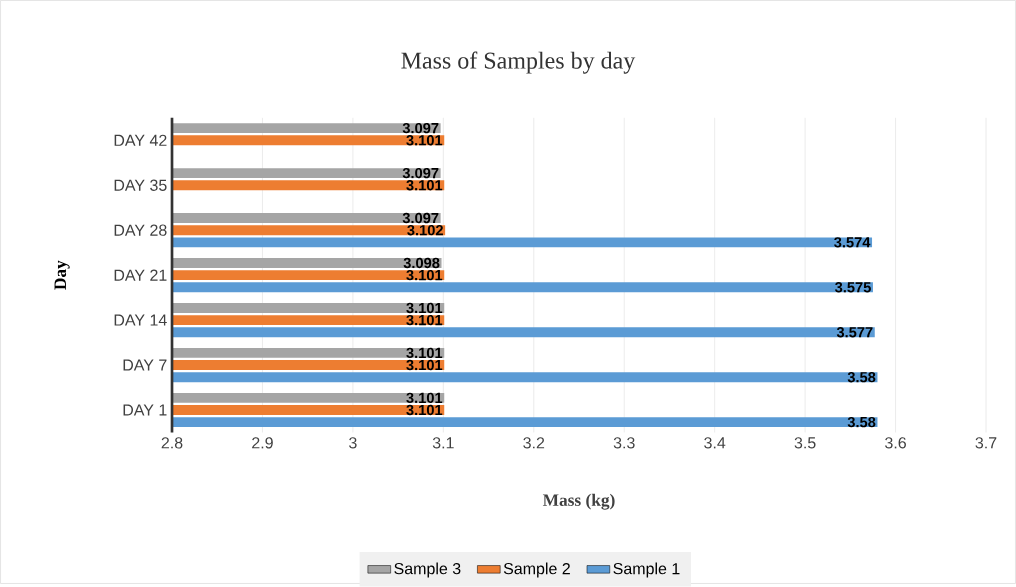 The image size is (1016, 587). What do you see at coordinates (262, 443) in the screenshot?
I see `x-tick-label: 2.9` at bounding box center [262, 443].